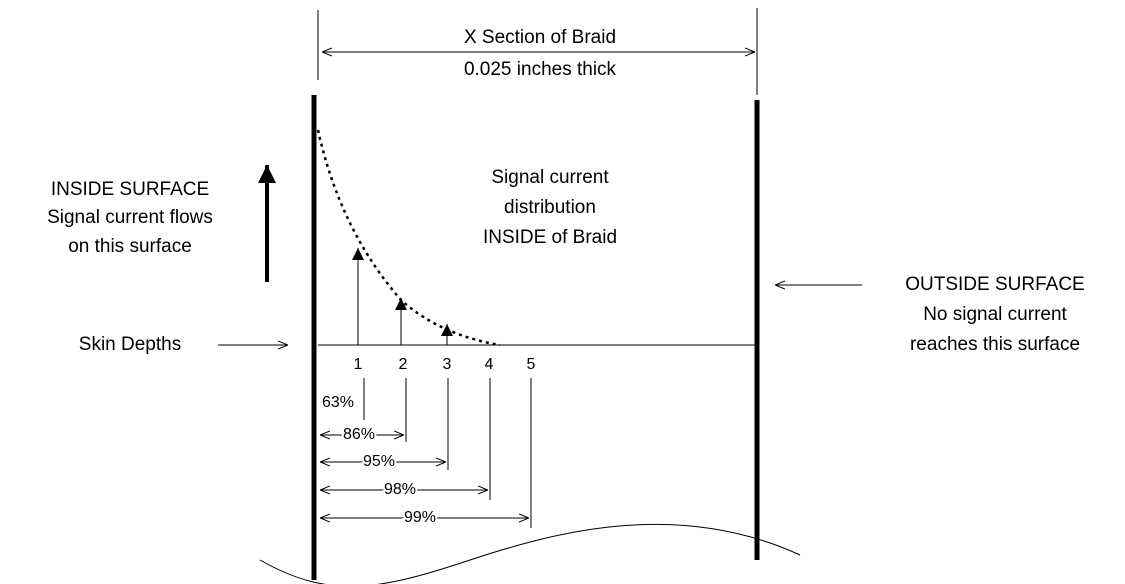  Describe the element at coordinates (420, 517) in the screenshot. I see `percent-label: 99%` at that location.